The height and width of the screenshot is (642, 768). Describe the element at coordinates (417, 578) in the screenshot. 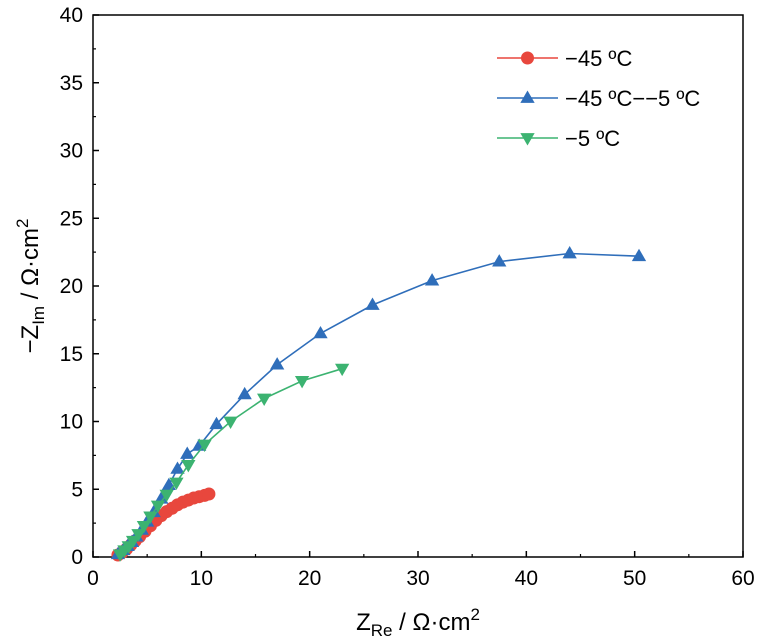

I see `x-tick-label: 30` at that location.